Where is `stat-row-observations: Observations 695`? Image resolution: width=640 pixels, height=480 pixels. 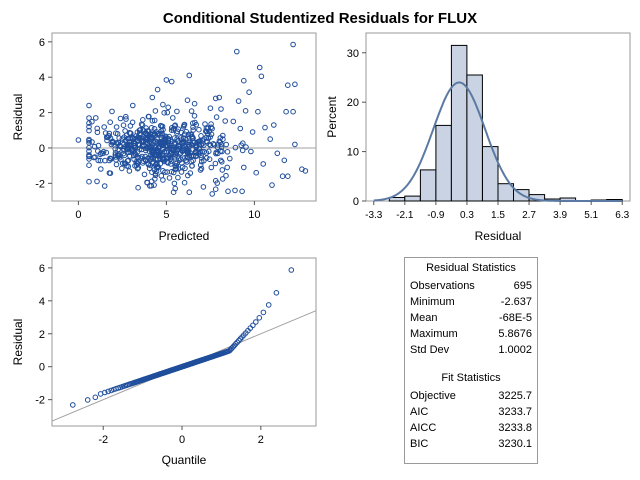
stat-row-observations: Observations 695 is located at coordinates (471, 286).